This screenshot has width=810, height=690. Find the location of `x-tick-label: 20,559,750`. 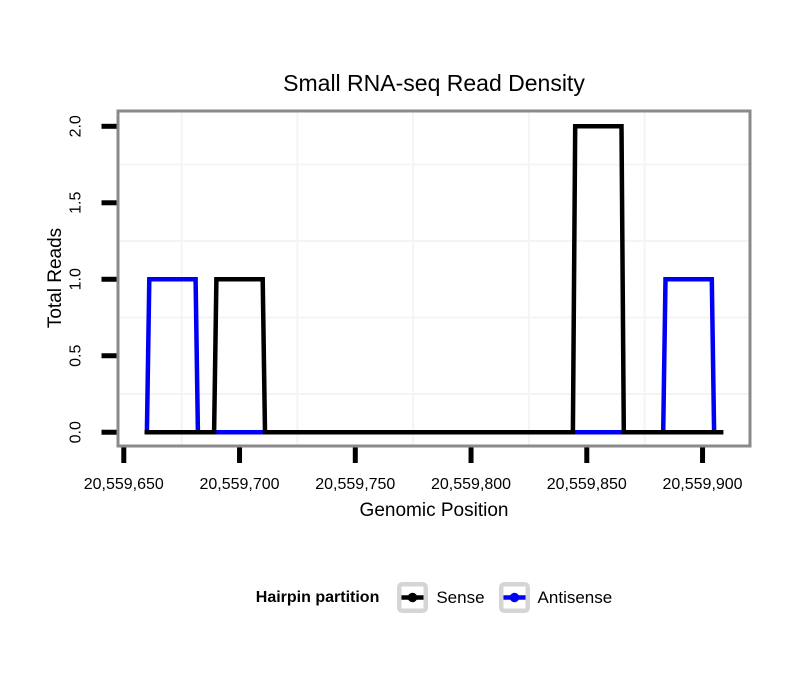

x-tick-label: 20,559,750 is located at coordinates (355, 484).